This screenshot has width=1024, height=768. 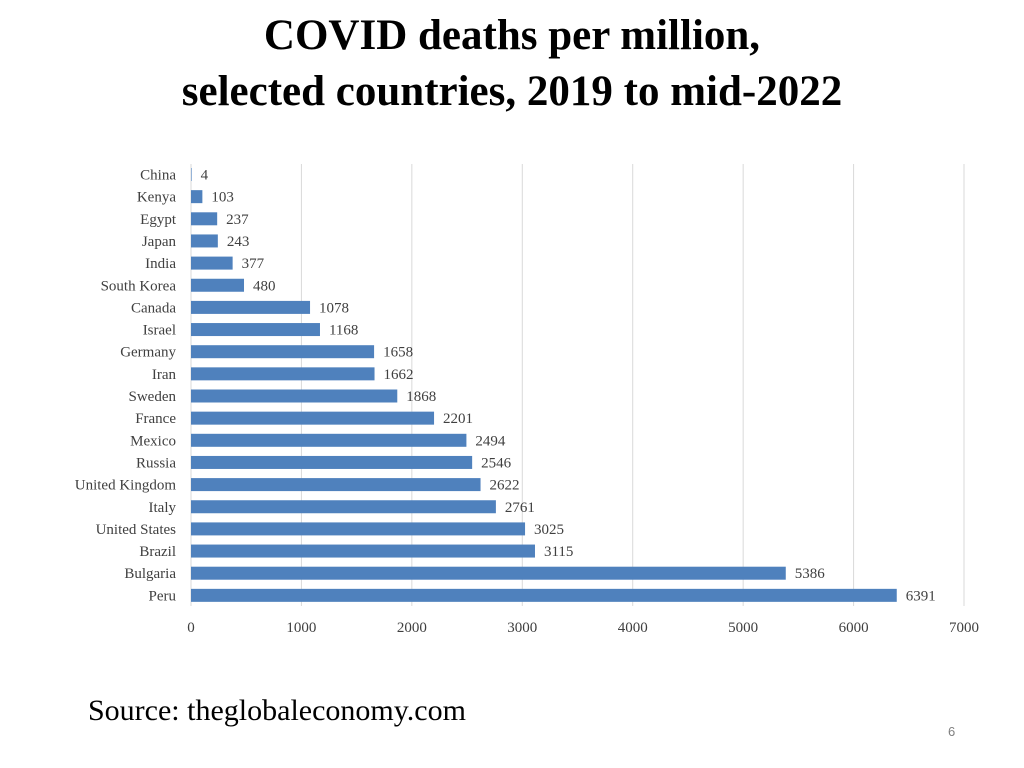 I want to click on data-label: 6391, so click(x=921, y=596).